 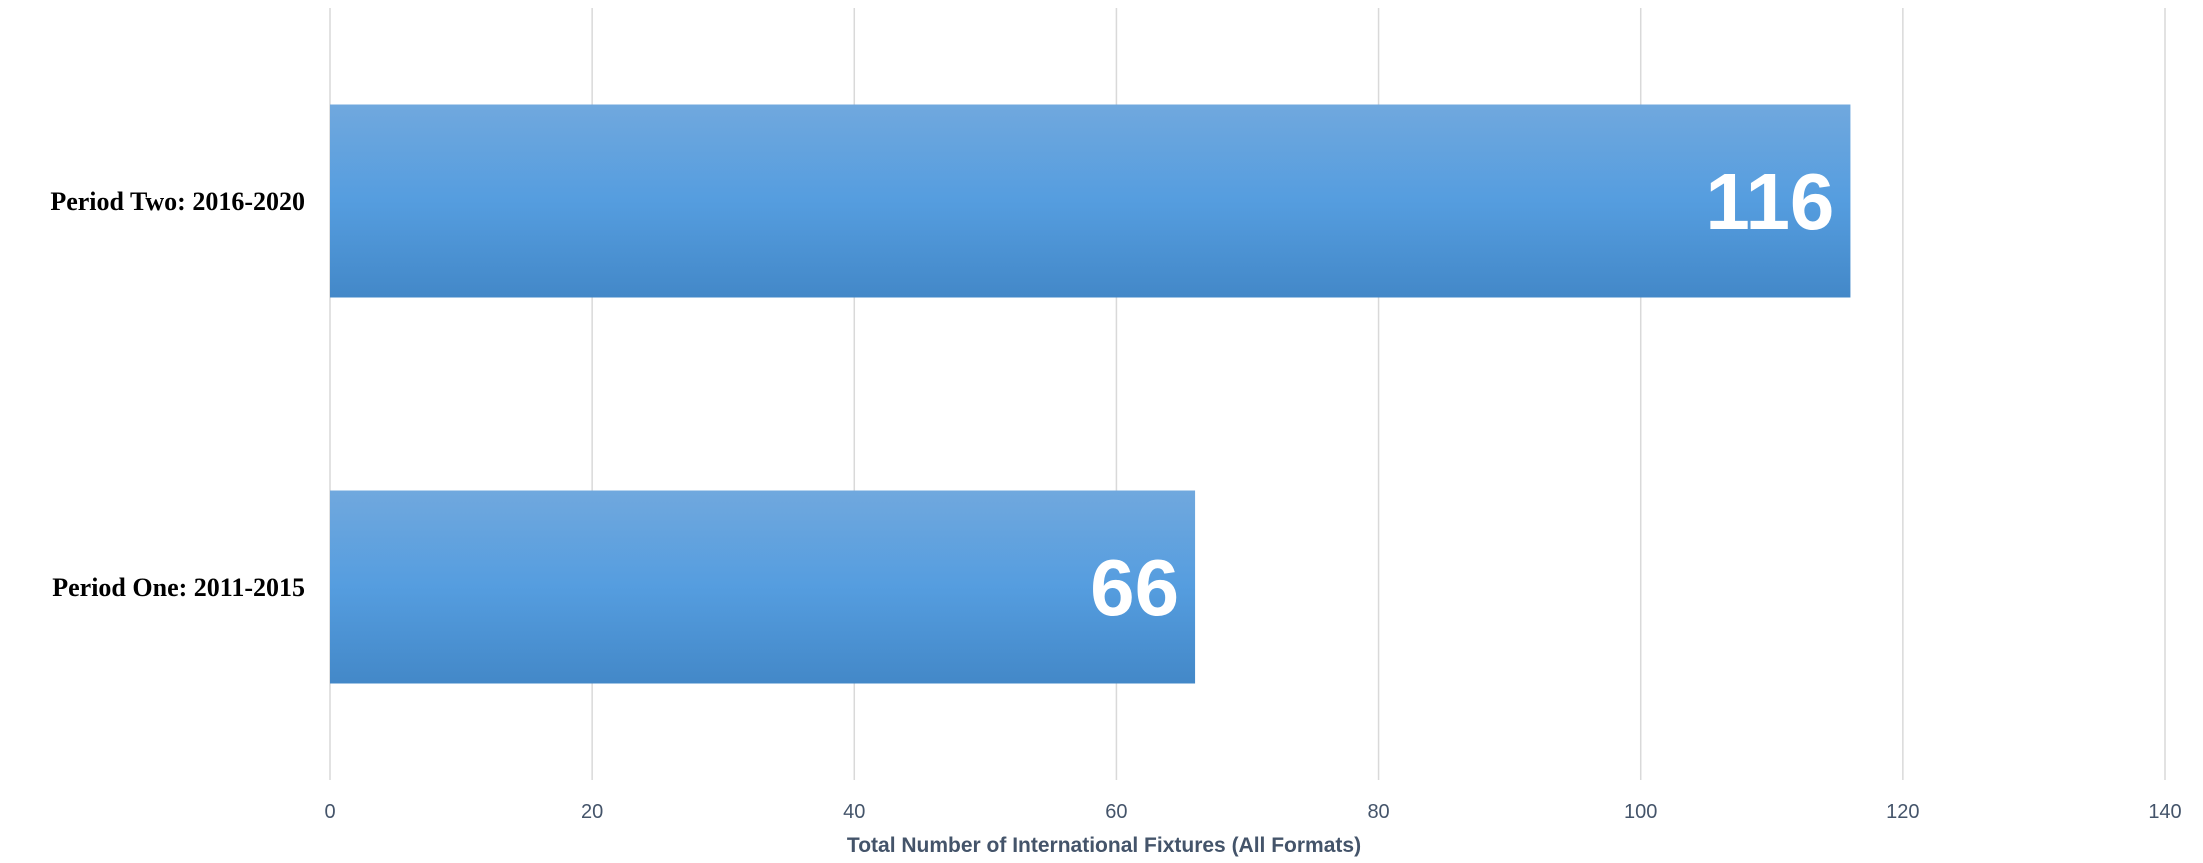 What do you see at coordinates (592, 812) in the screenshot?
I see `x-tick-label: 20` at bounding box center [592, 812].